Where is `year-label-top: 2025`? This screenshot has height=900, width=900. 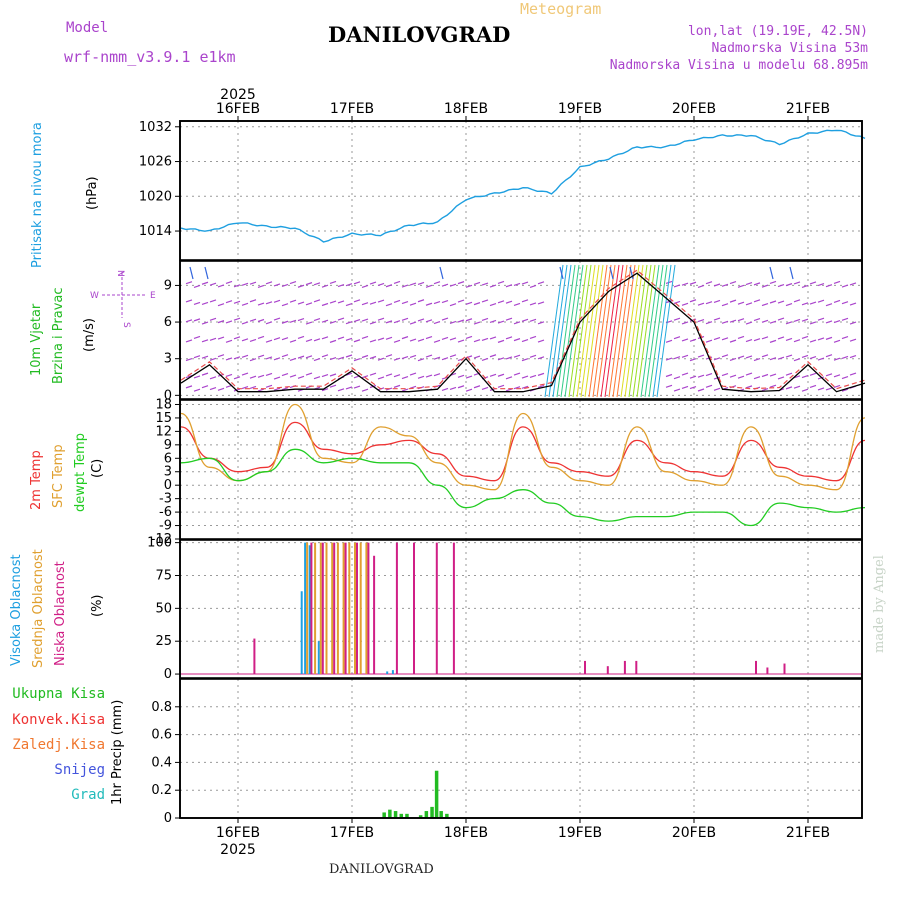 year-label-top: 2025 is located at coordinates (238, 95).